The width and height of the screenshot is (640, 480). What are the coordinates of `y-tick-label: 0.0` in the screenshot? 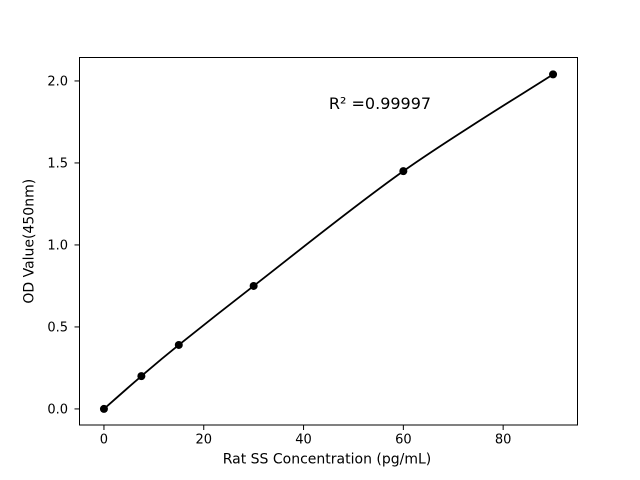 It's located at (57, 409).